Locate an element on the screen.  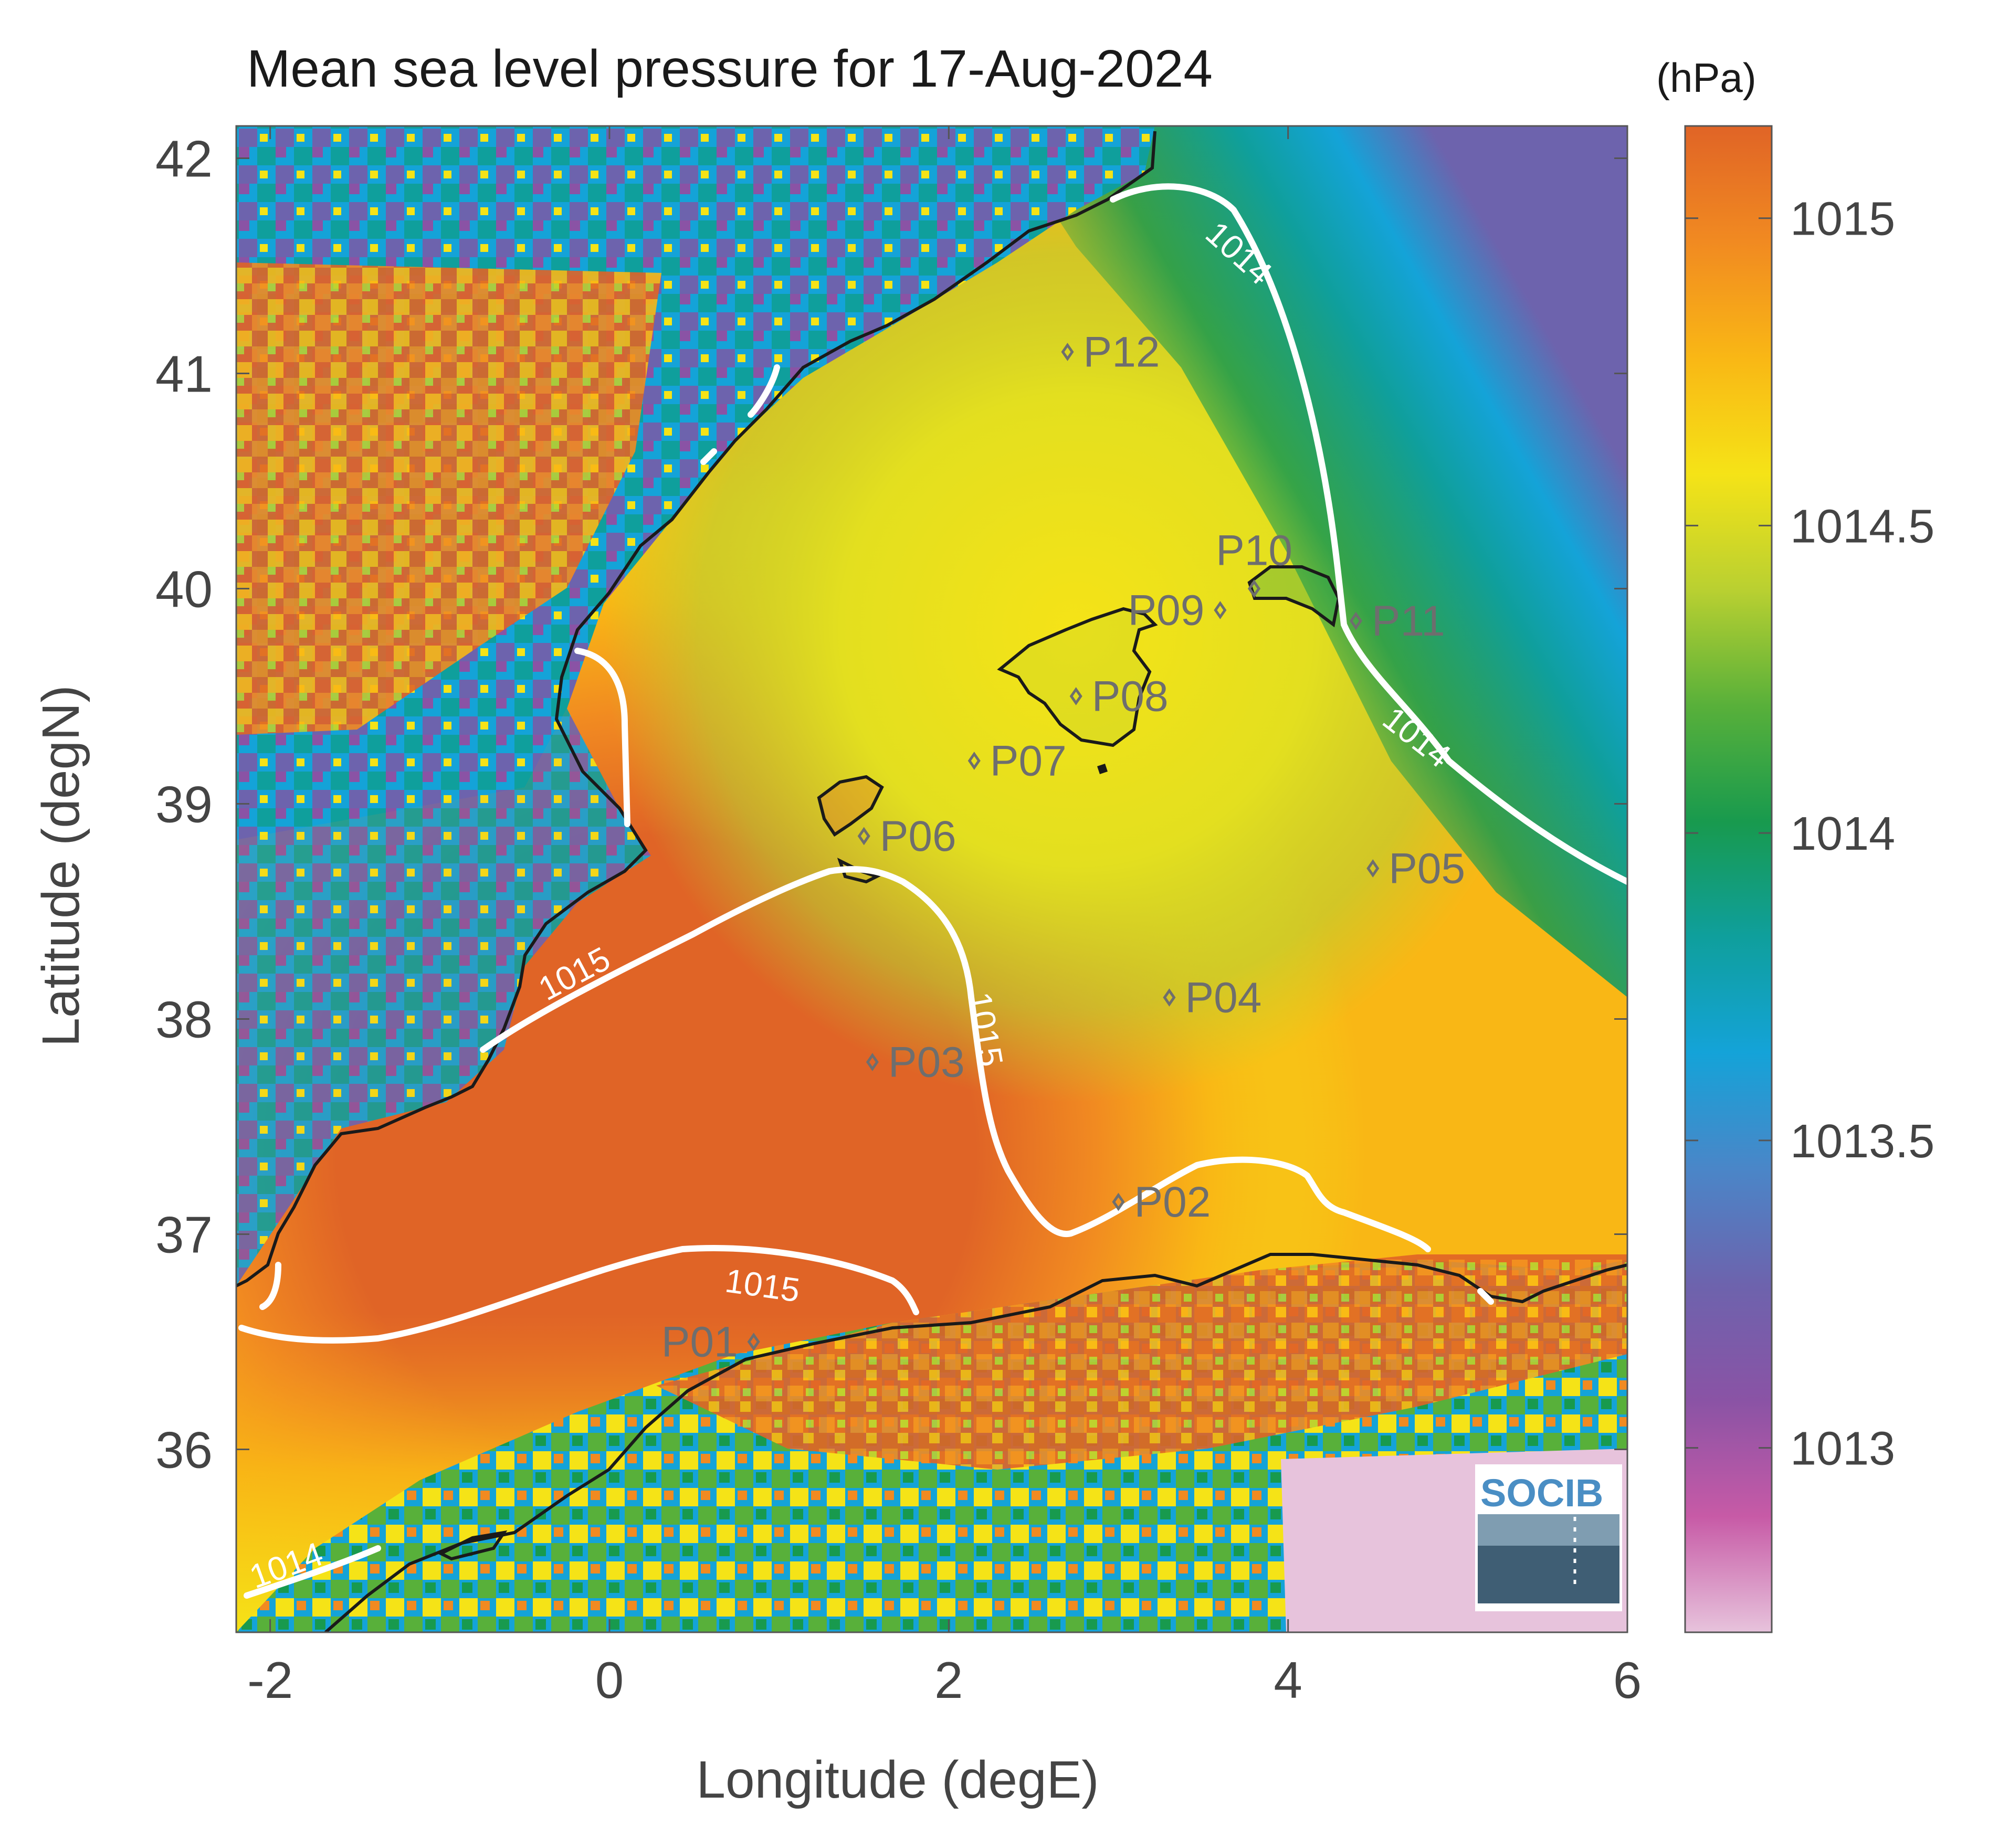
land-africa-coastal-strip is located at coordinates (1141, 1362).